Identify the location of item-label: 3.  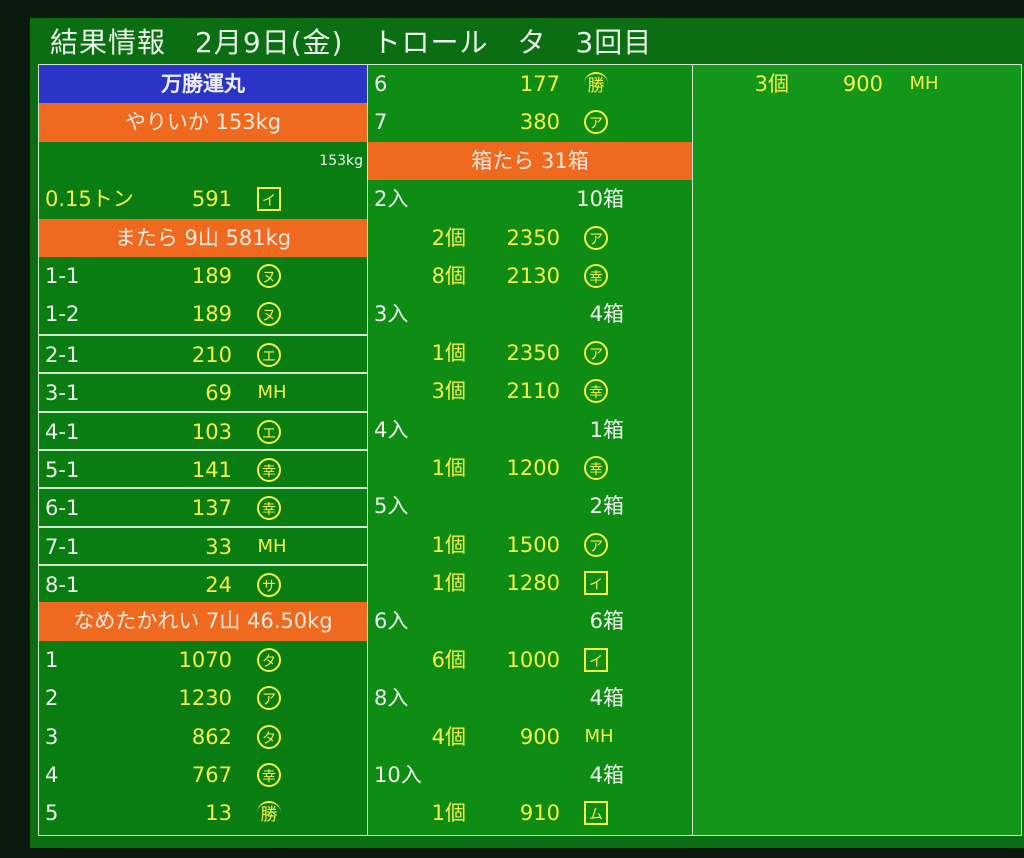
(52, 736).